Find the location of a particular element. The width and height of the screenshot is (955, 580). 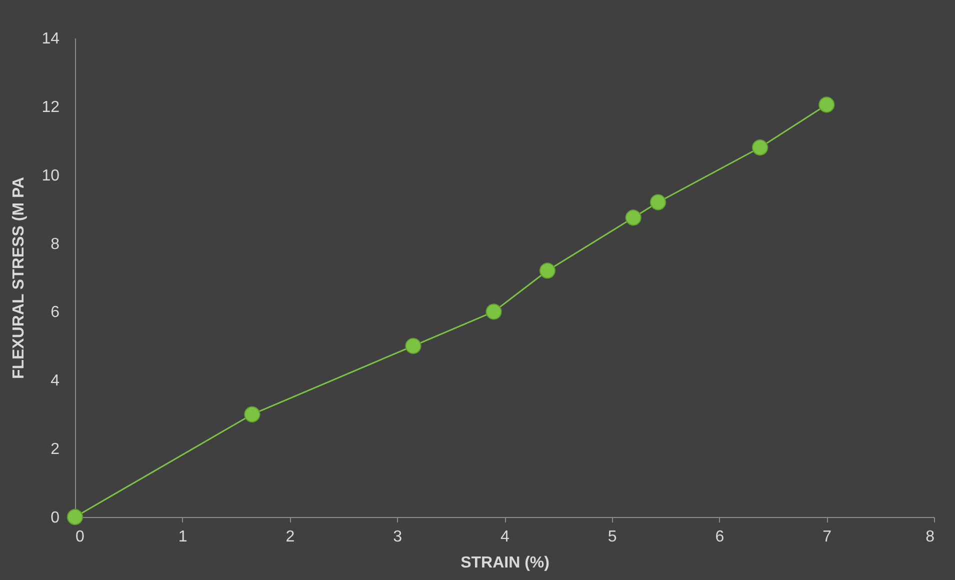

x-tick-label: 2 is located at coordinates (290, 537).